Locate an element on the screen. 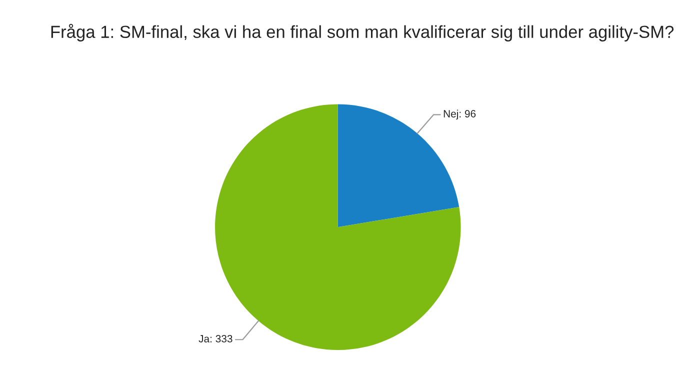 This screenshot has width=684, height=384. pie-slice is located at coordinates (399, 166).